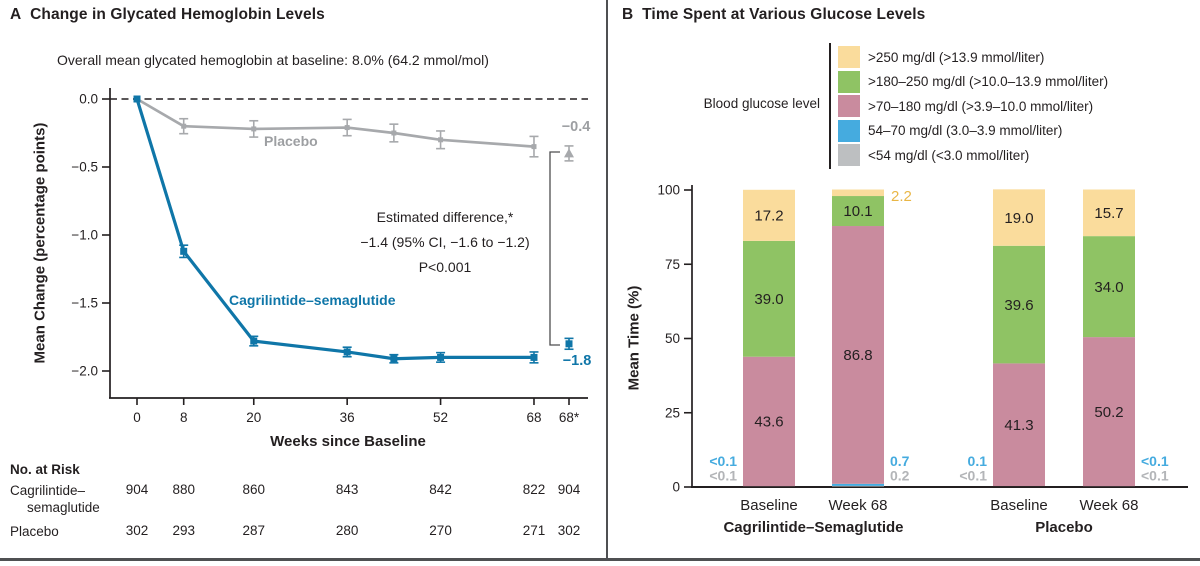 The image size is (1200, 566). Describe the element at coordinates (900, 461) in the screenshot. I see `bar-small-value-label: 0.7` at that location.